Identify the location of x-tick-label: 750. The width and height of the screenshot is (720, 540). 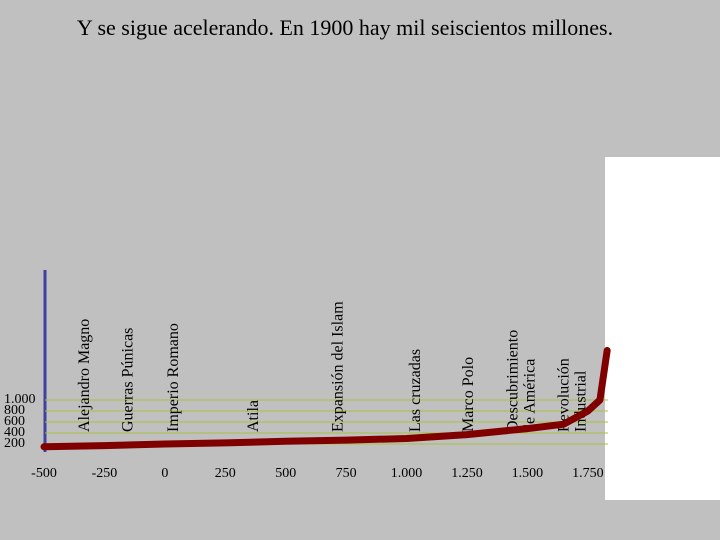
(346, 473).